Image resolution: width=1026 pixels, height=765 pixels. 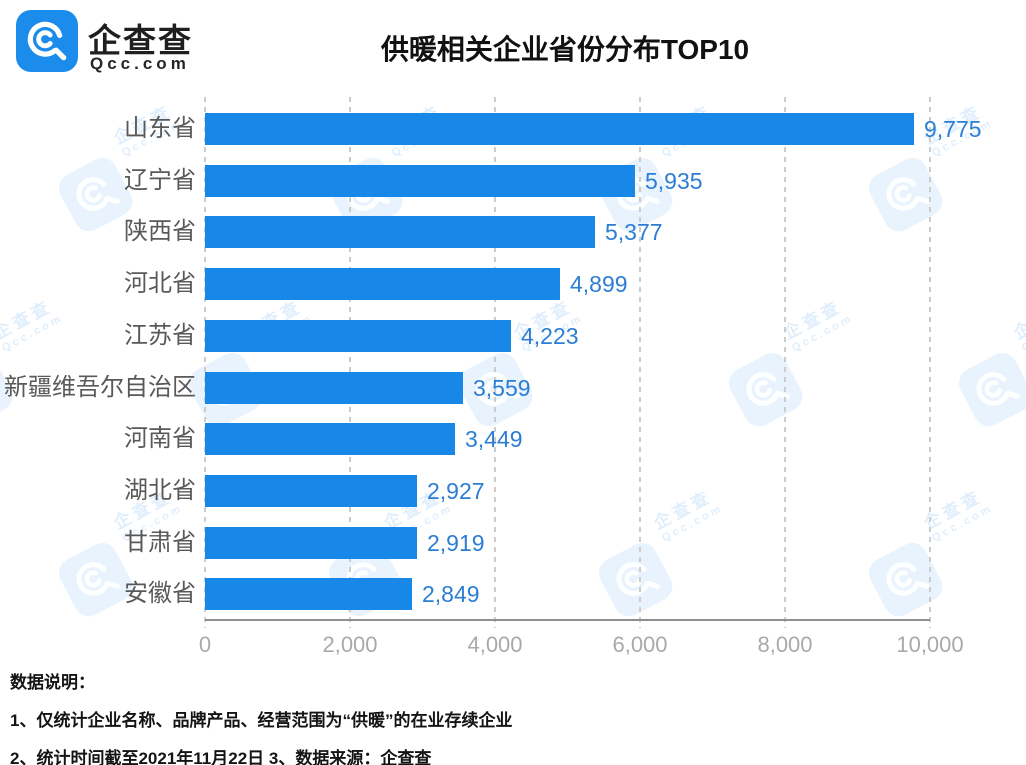 What do you see at coordinates (513, 594) in the screenshot?
I see `bar-row-10: 安徽省 2,849` at bounding box center [513, 594].